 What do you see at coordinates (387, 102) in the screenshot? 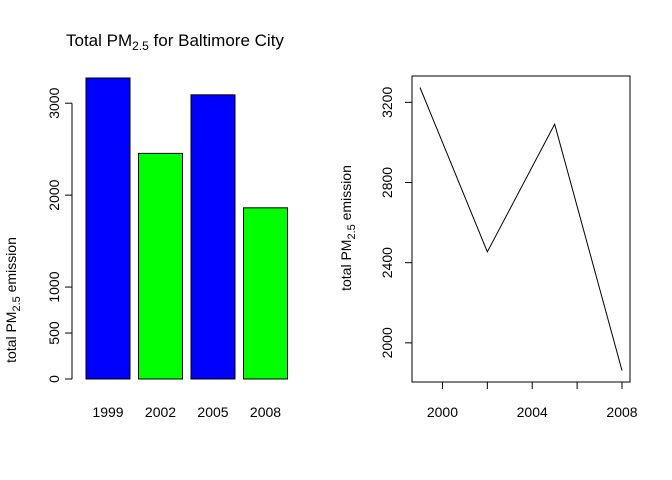
I see `line-y-tick-label: 3200` at bounding box center [387, 102].